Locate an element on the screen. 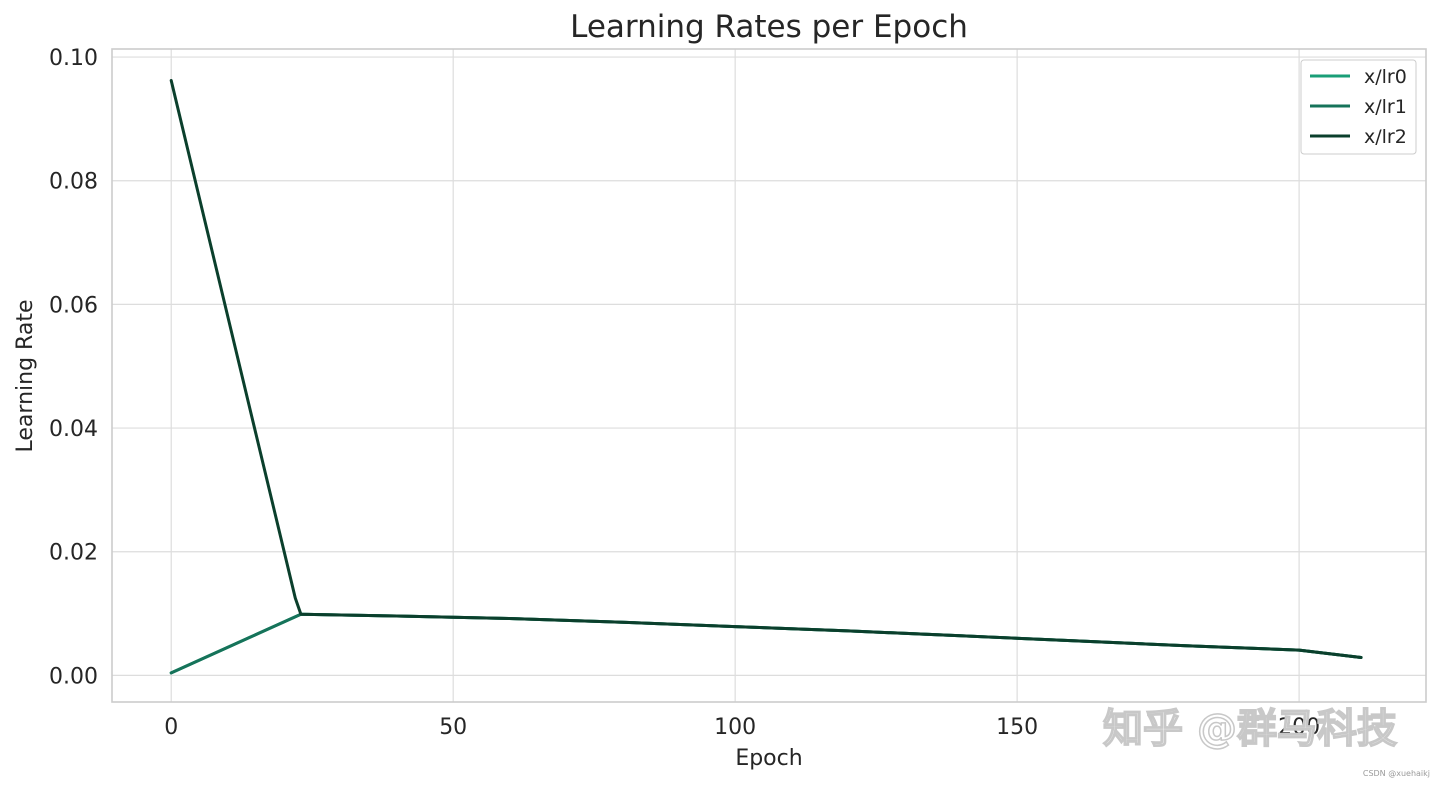 Image resolution: width=1440 pixels, height=785 pixels. legend: x/lr0 x/lr1 x/lr2 is located at coordinates (1358, 107).